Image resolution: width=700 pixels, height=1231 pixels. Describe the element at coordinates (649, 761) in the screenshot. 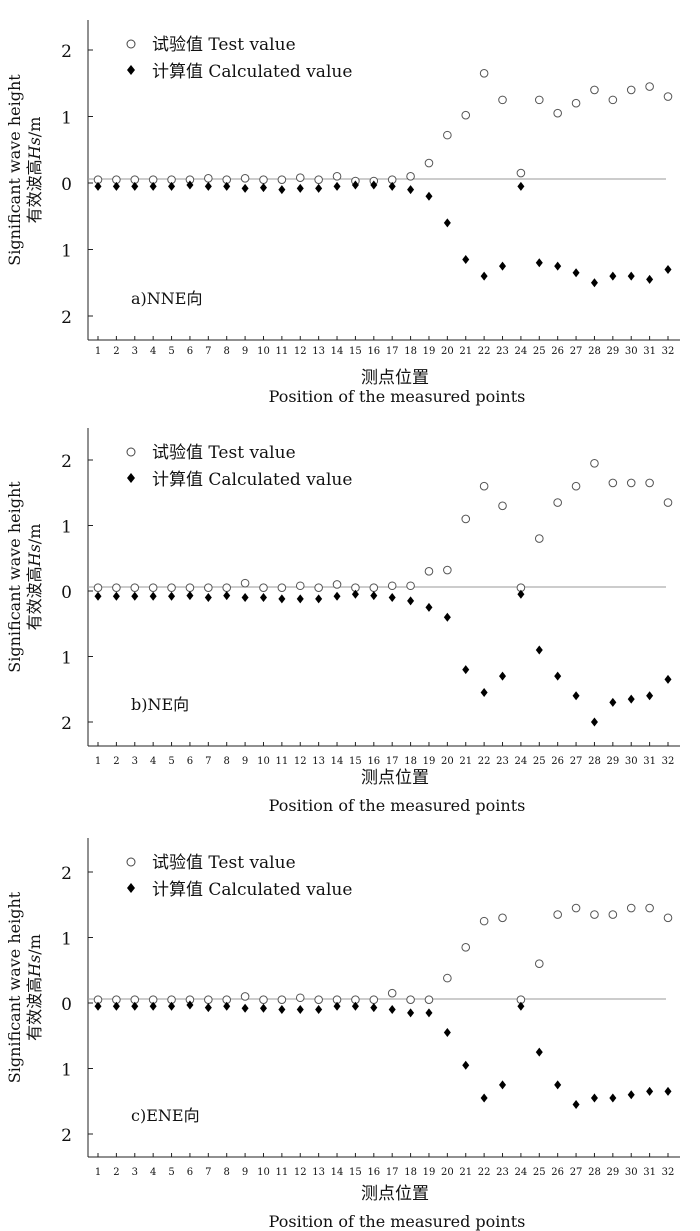

I see `x-tick-label: 31` at that location.